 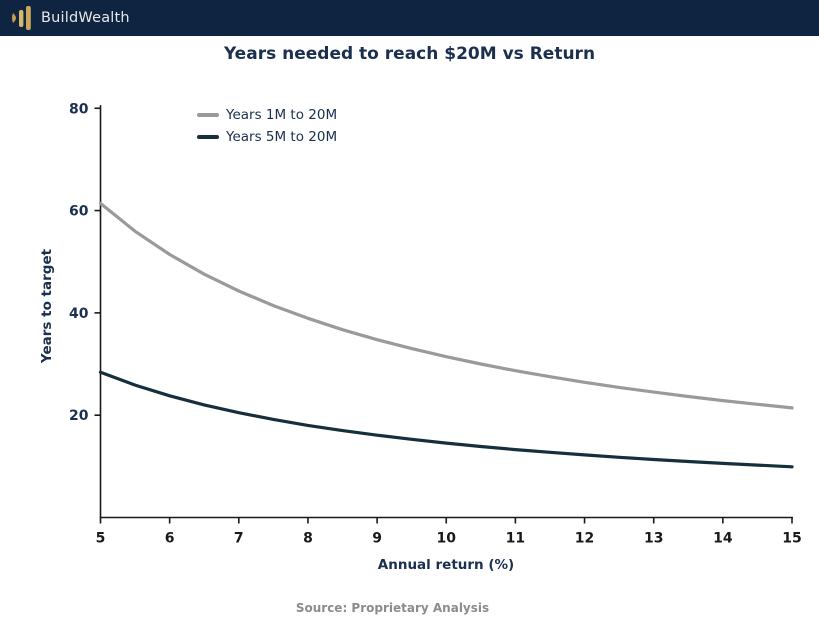 I want to click on x-tick-label: 14, so click(x=723, y=539).